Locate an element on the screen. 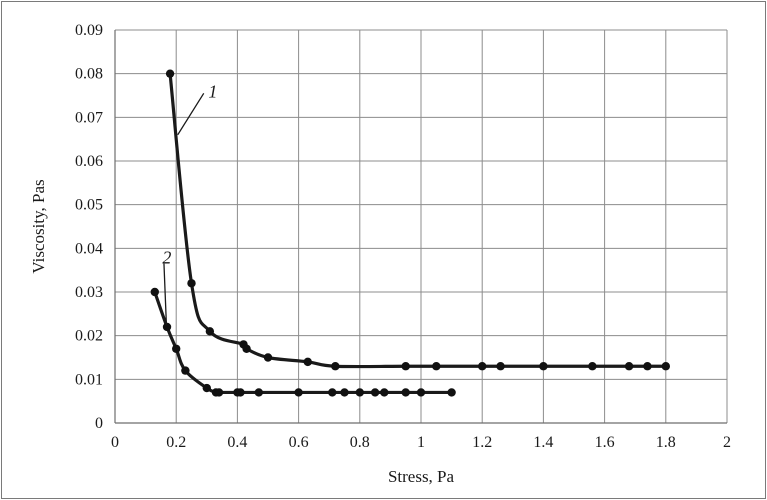 Image resolution: width=767 pixels, height=500 pixels. x-tick-label: 1.6 is located at coordinates (605, 442).